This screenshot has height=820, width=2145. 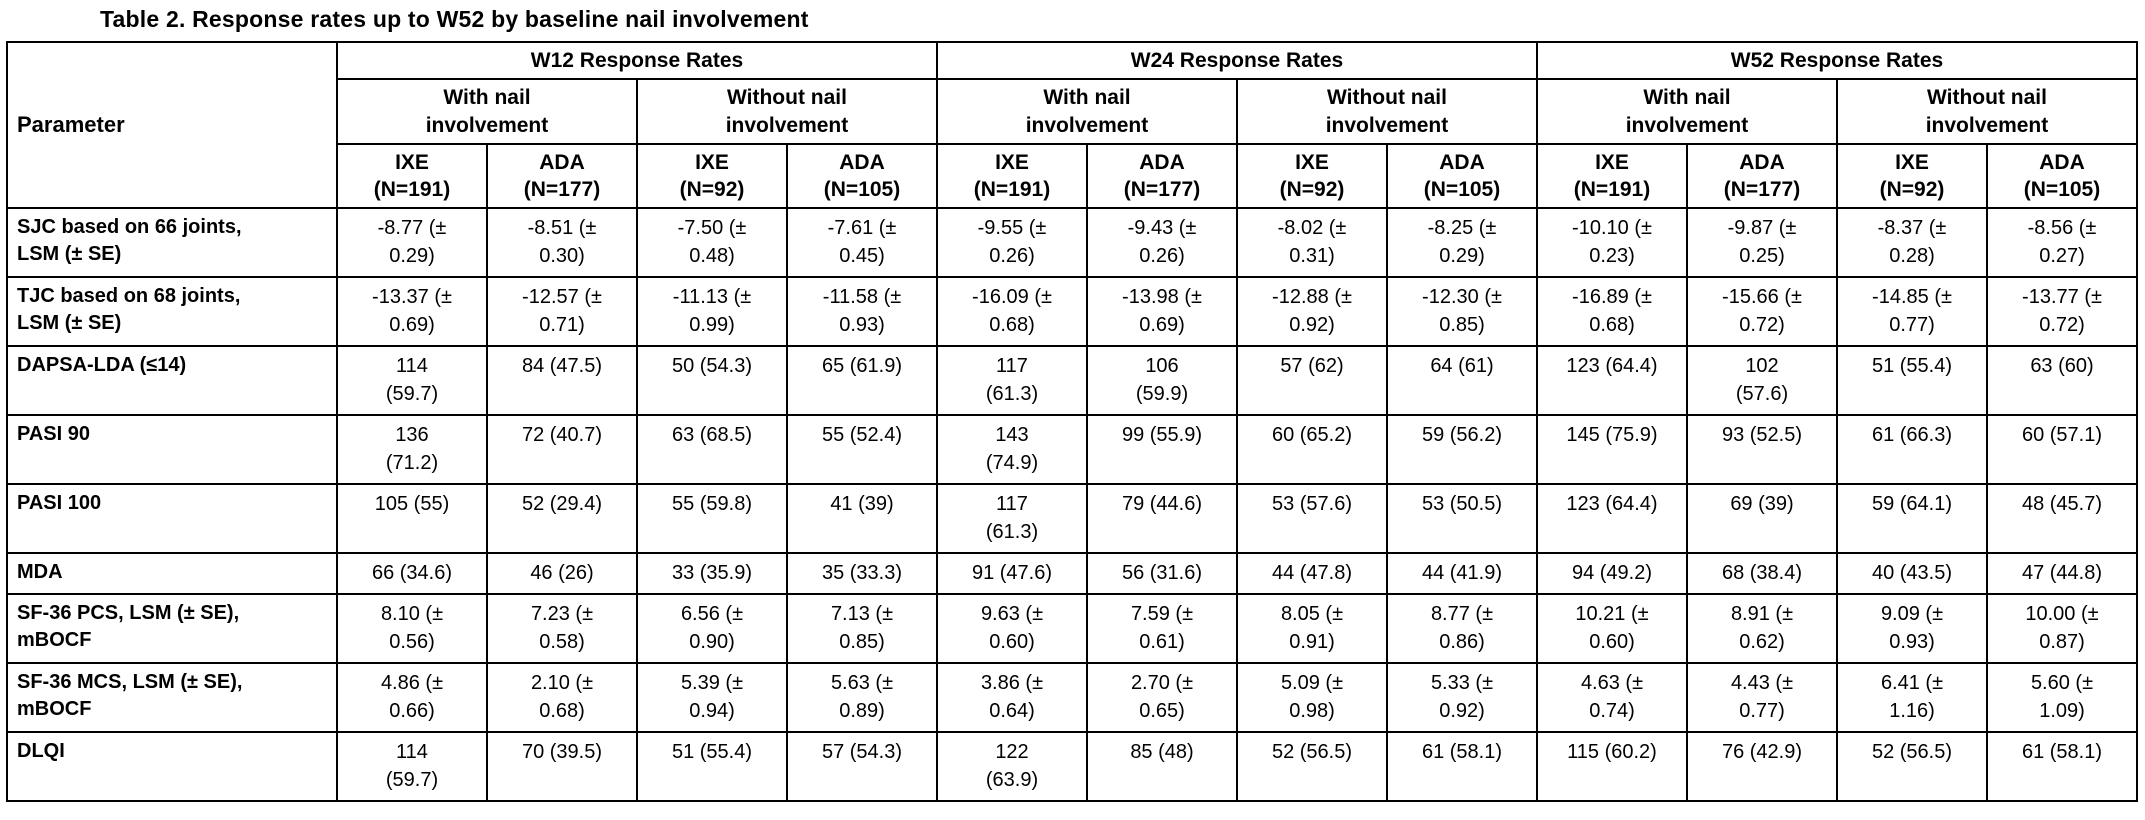 I want to click on value-cell: -8.25 (± 0.29), so click(x=1462, y=243).